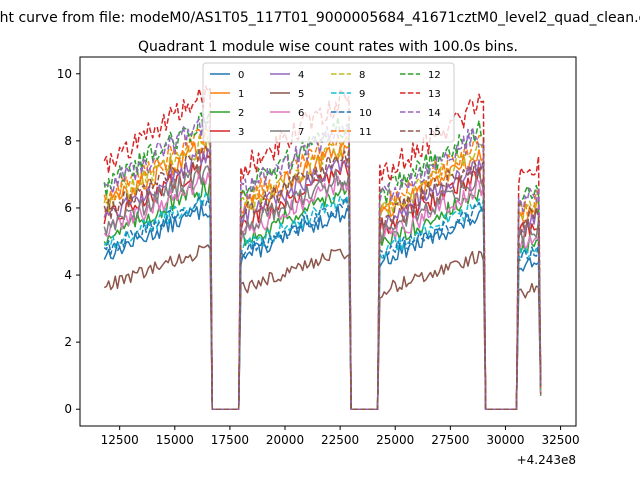 This screenshot has height=480, width=640. What do you see at coordinates (68, 208) in the screenshot?
I see `y-tick-label: 6` at bounding box center [68, 208].